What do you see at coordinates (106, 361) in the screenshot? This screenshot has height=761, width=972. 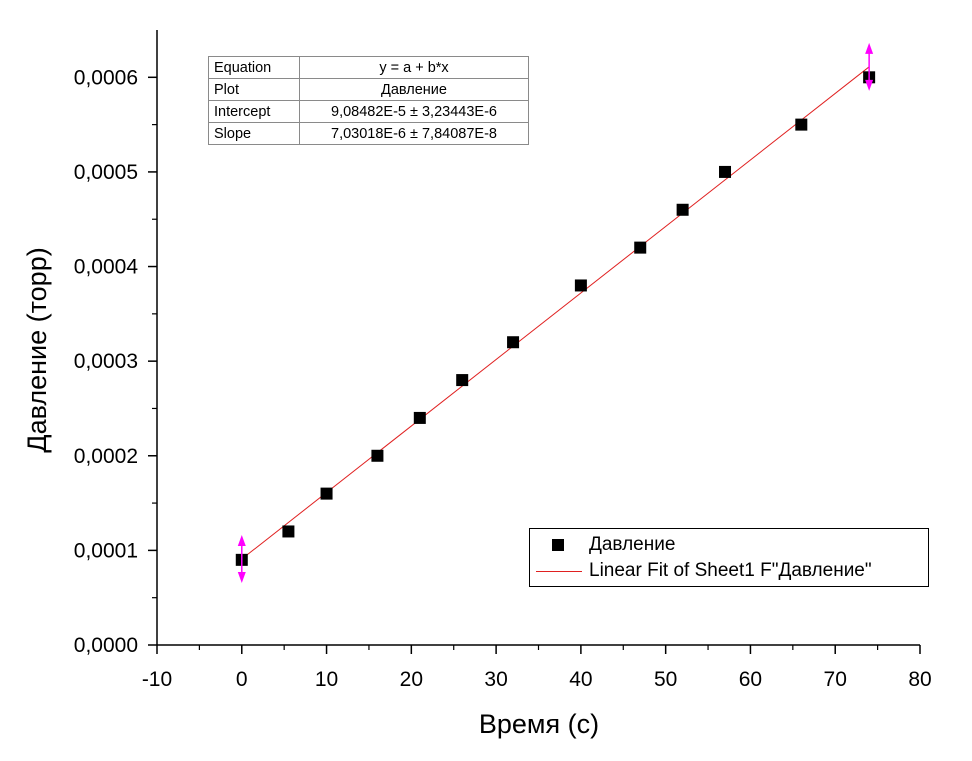 I see `y-tick-label: 0,0003` at bounding box center [106, 361].